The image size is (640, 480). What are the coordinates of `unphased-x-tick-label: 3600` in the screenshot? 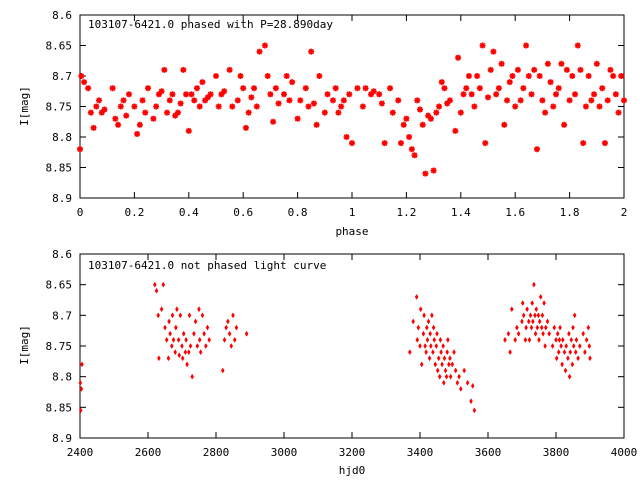 It's located at (488, 452).